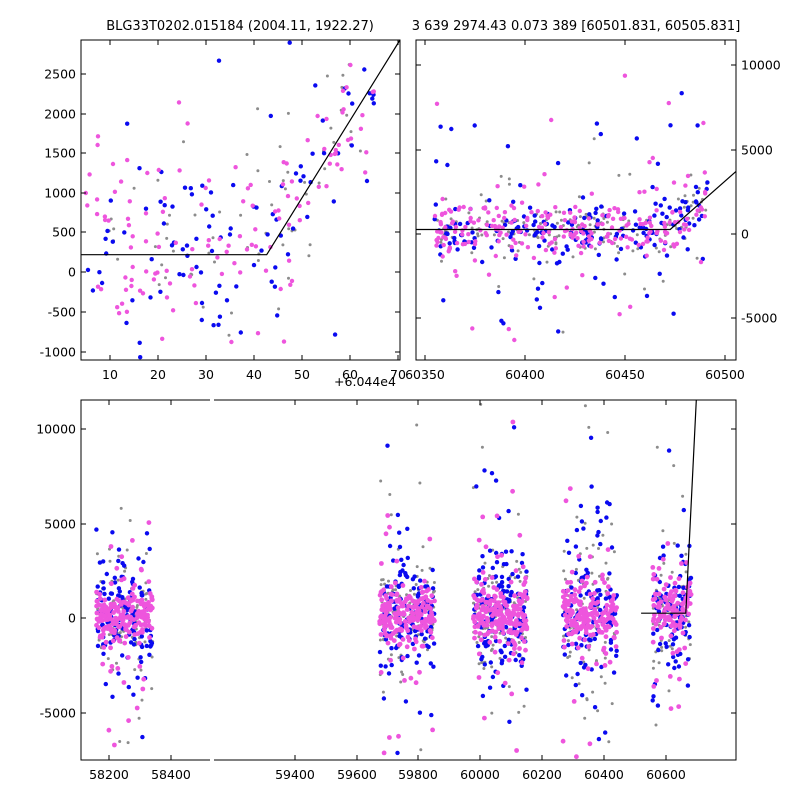  I want to click on x-tick-label: 60200, so click(542, 774).